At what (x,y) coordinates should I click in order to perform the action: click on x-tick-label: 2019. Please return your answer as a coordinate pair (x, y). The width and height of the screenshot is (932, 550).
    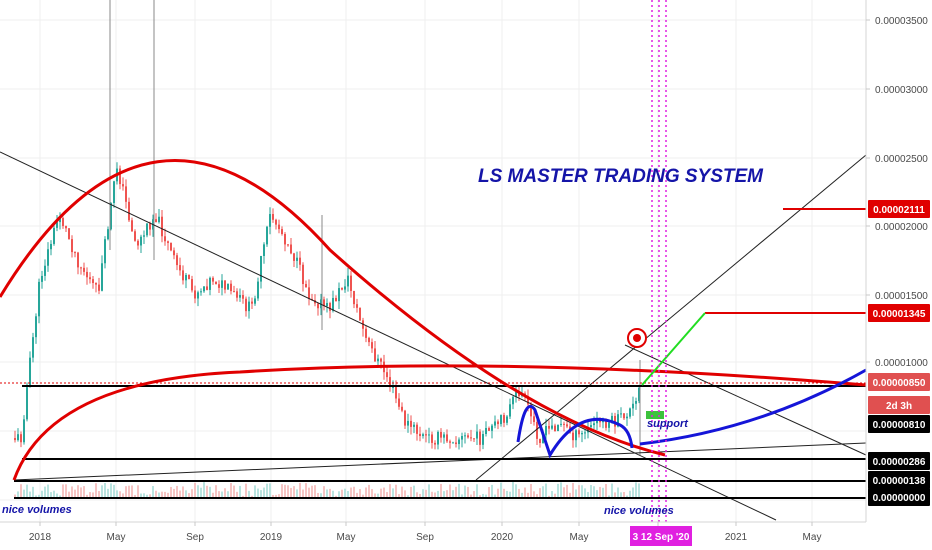
    Looking at the image, I should click on (271, 537).